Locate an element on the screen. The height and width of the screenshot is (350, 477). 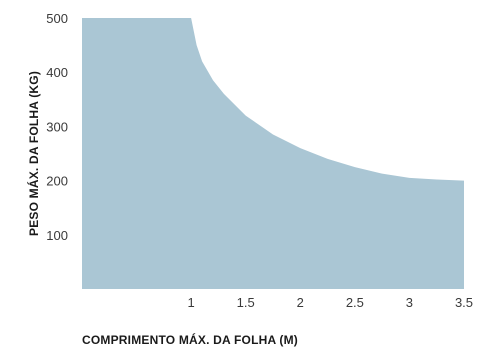
x-axis-title: COMPRIMENTO MÁX. DA FOLHA (M) is located at coordinates (190, 339).